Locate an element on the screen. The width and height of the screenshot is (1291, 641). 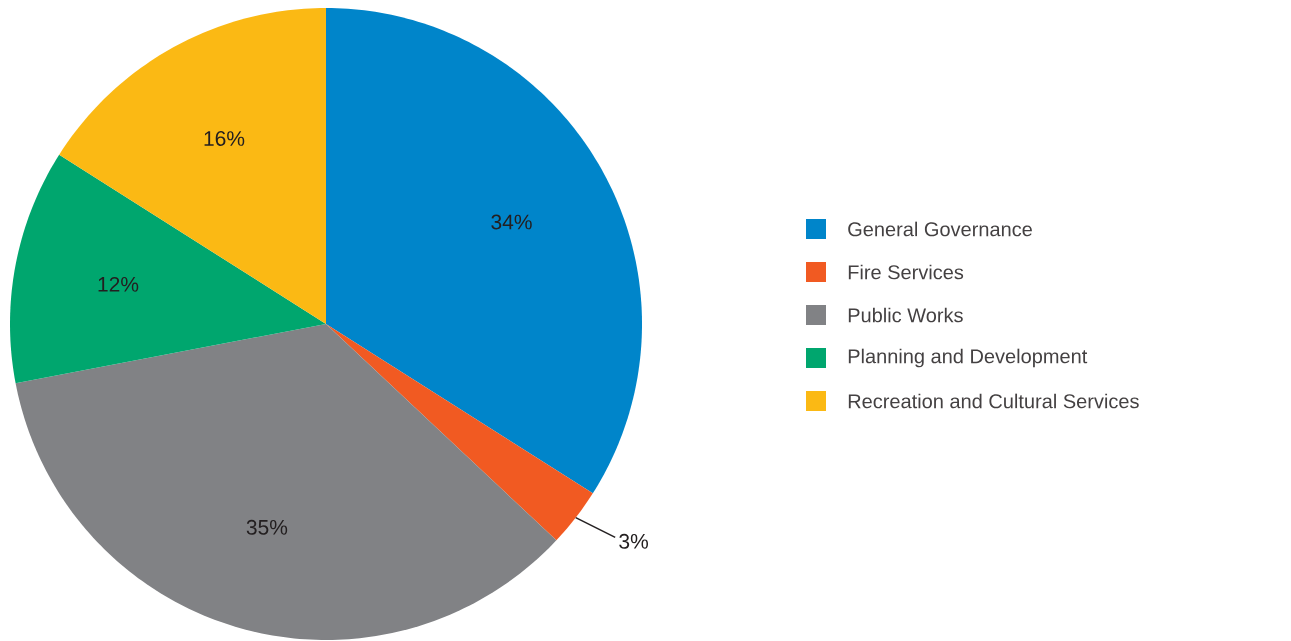
data-label: 12% is located at coordinates (118, 284).